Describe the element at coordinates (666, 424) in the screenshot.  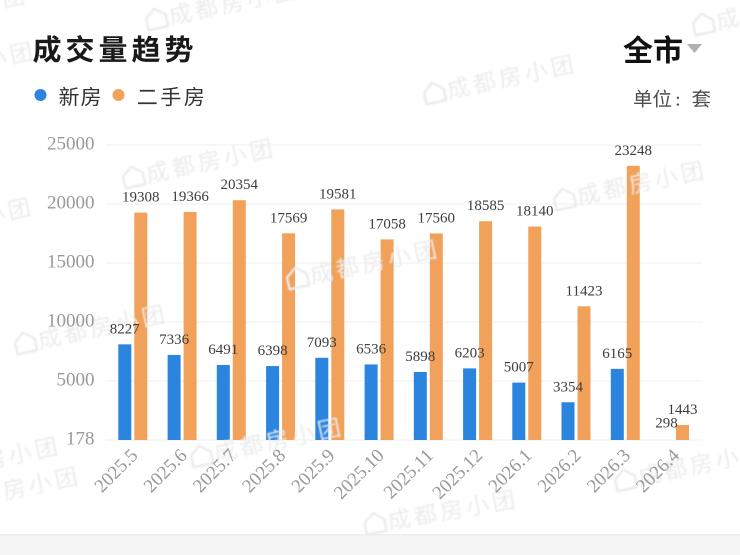
I see `svg-text: 298` at that location.